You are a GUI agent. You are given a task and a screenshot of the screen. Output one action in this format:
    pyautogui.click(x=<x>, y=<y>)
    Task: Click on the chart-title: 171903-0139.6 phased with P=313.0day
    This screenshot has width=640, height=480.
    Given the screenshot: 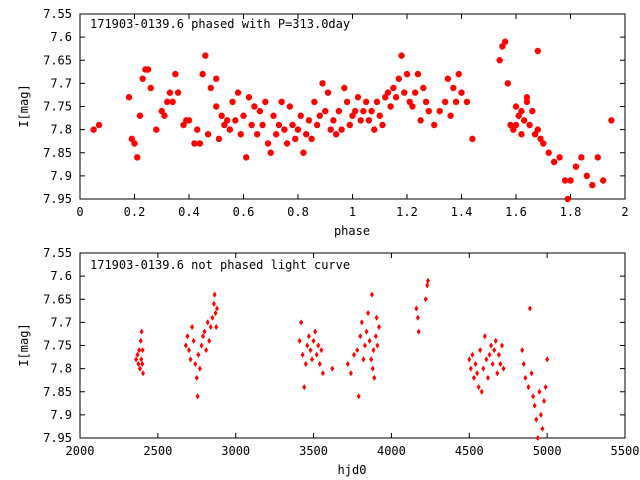 What is the action you would take?
    pyautogui.click(x=220, y=24)
    